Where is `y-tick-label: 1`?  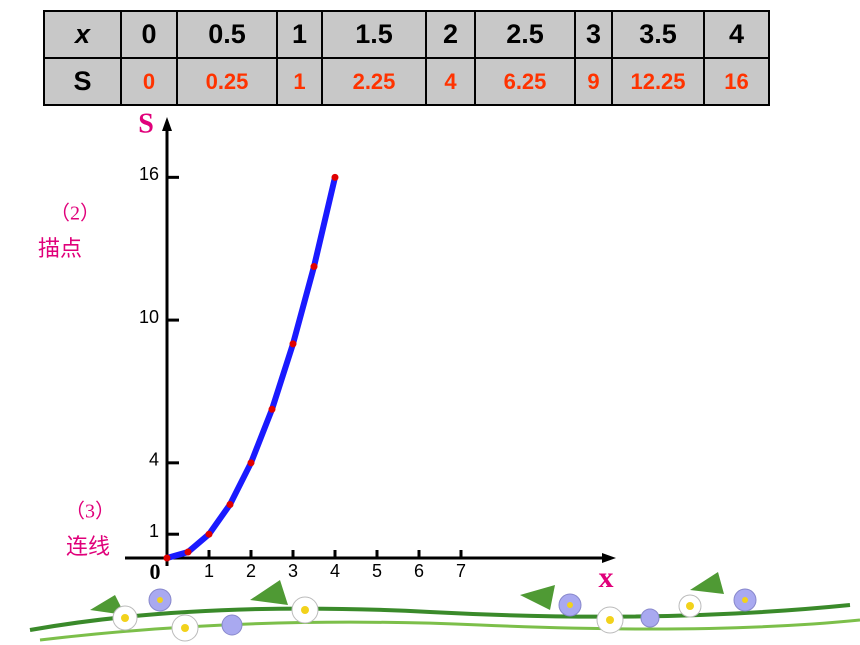 y-tick-label: 1 is located at coordinates (154, 531).